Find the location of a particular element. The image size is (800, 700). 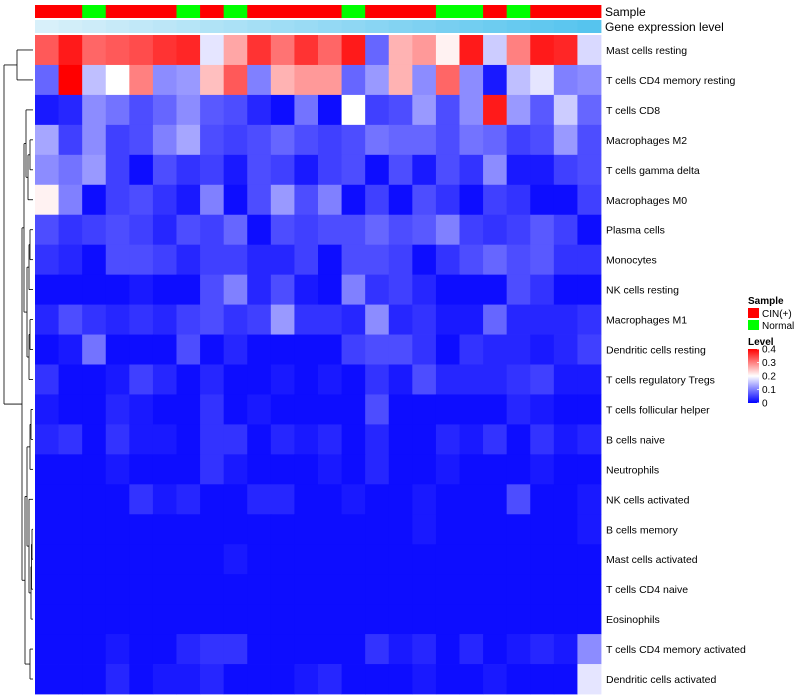

row-label: Neutrophils is located at coordinates (632, 470).